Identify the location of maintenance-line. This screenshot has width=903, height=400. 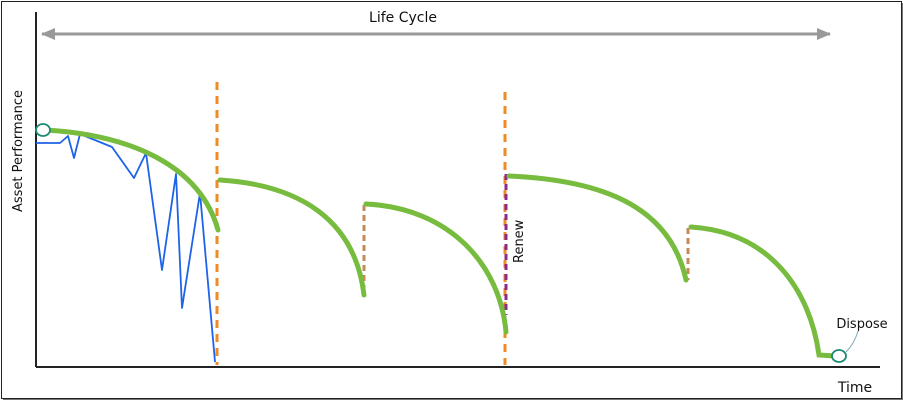
(126, 248).